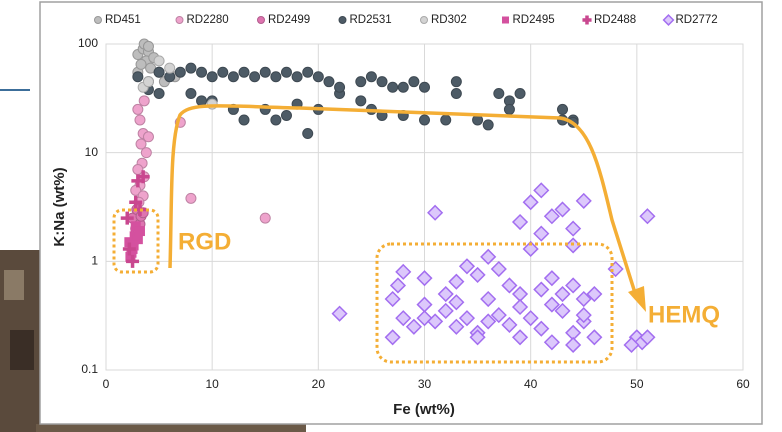  What do you see at coordinates (123, 20) in the screenshot?
I see `legend-label: RD451` at bounding box center [123, 20].